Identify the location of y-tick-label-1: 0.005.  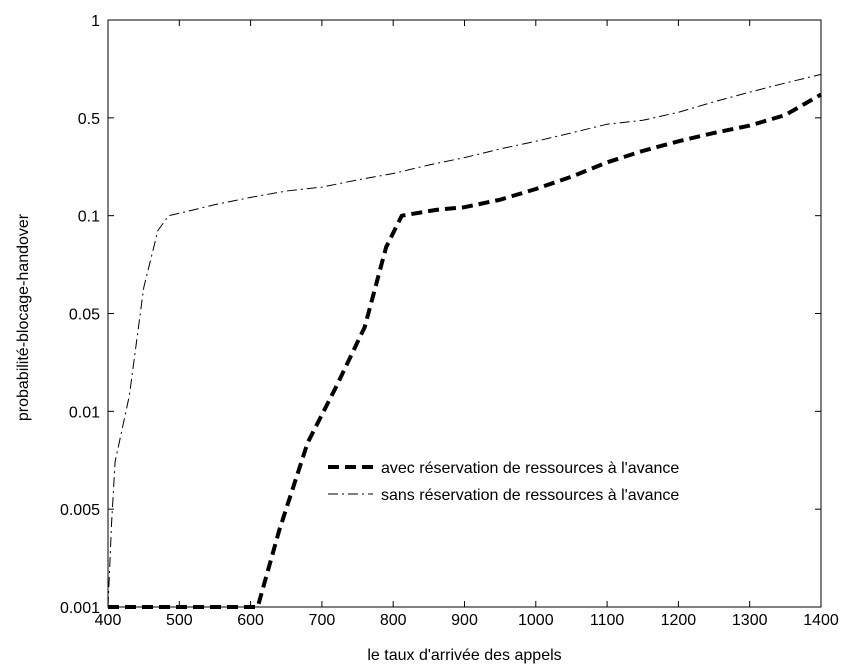
(80, 510).